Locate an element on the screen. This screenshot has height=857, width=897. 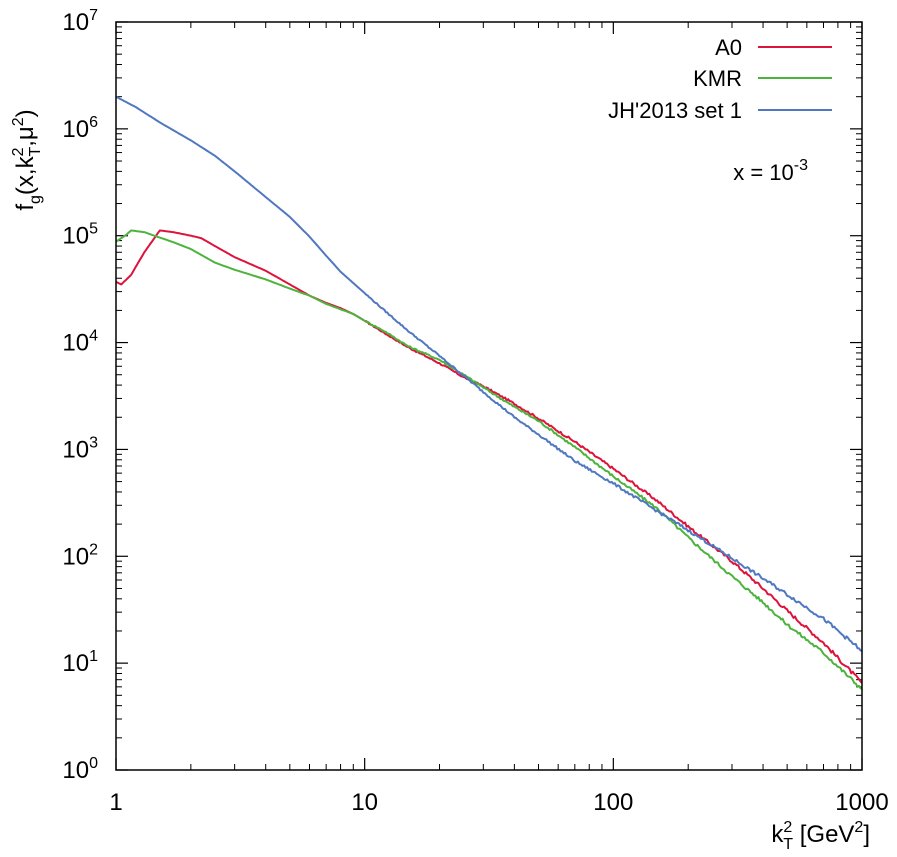
x-tick-label: 100 is located at coordinates (613, 802).